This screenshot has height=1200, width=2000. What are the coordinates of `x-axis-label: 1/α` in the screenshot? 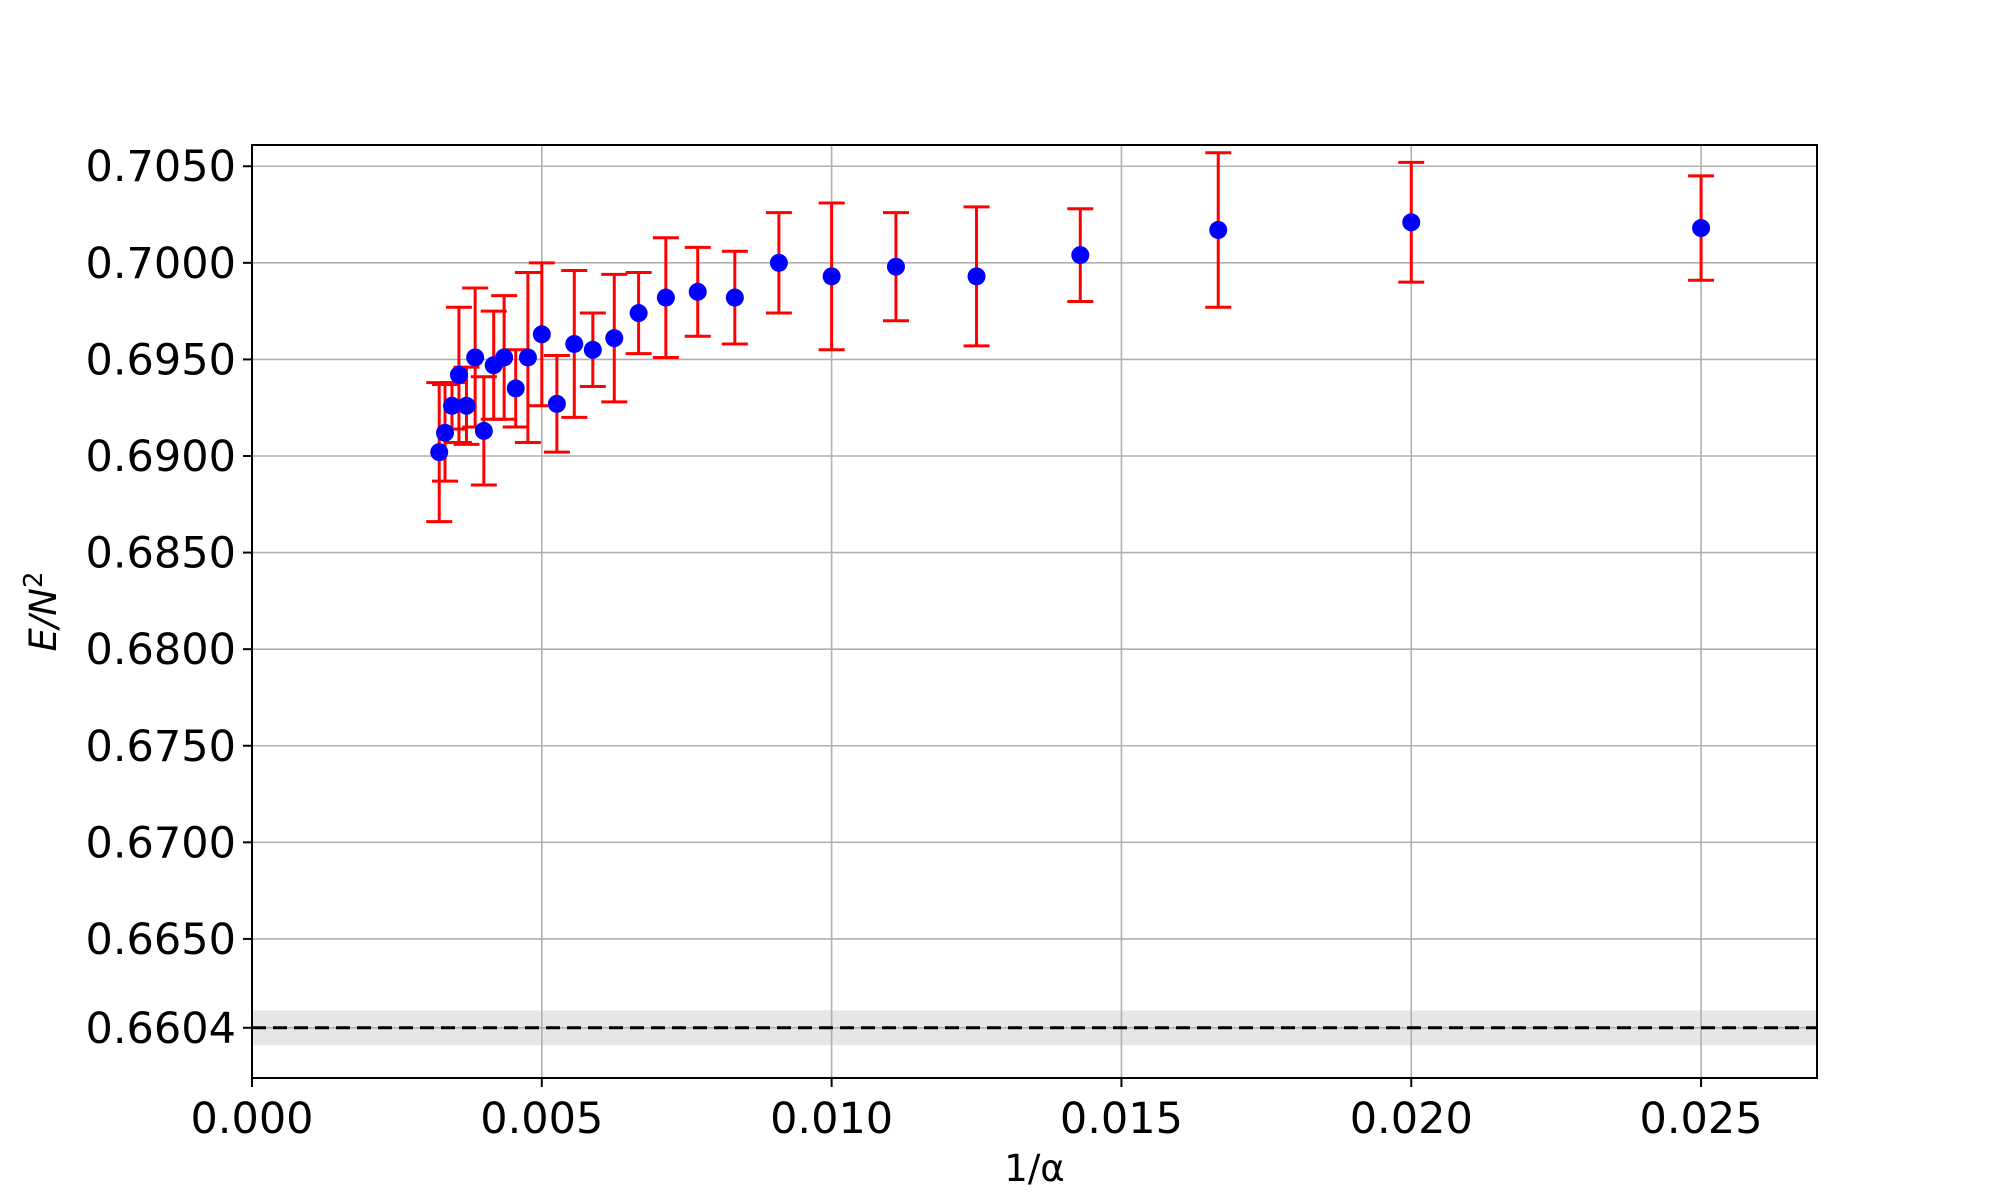 It's located at (1034, 1168).